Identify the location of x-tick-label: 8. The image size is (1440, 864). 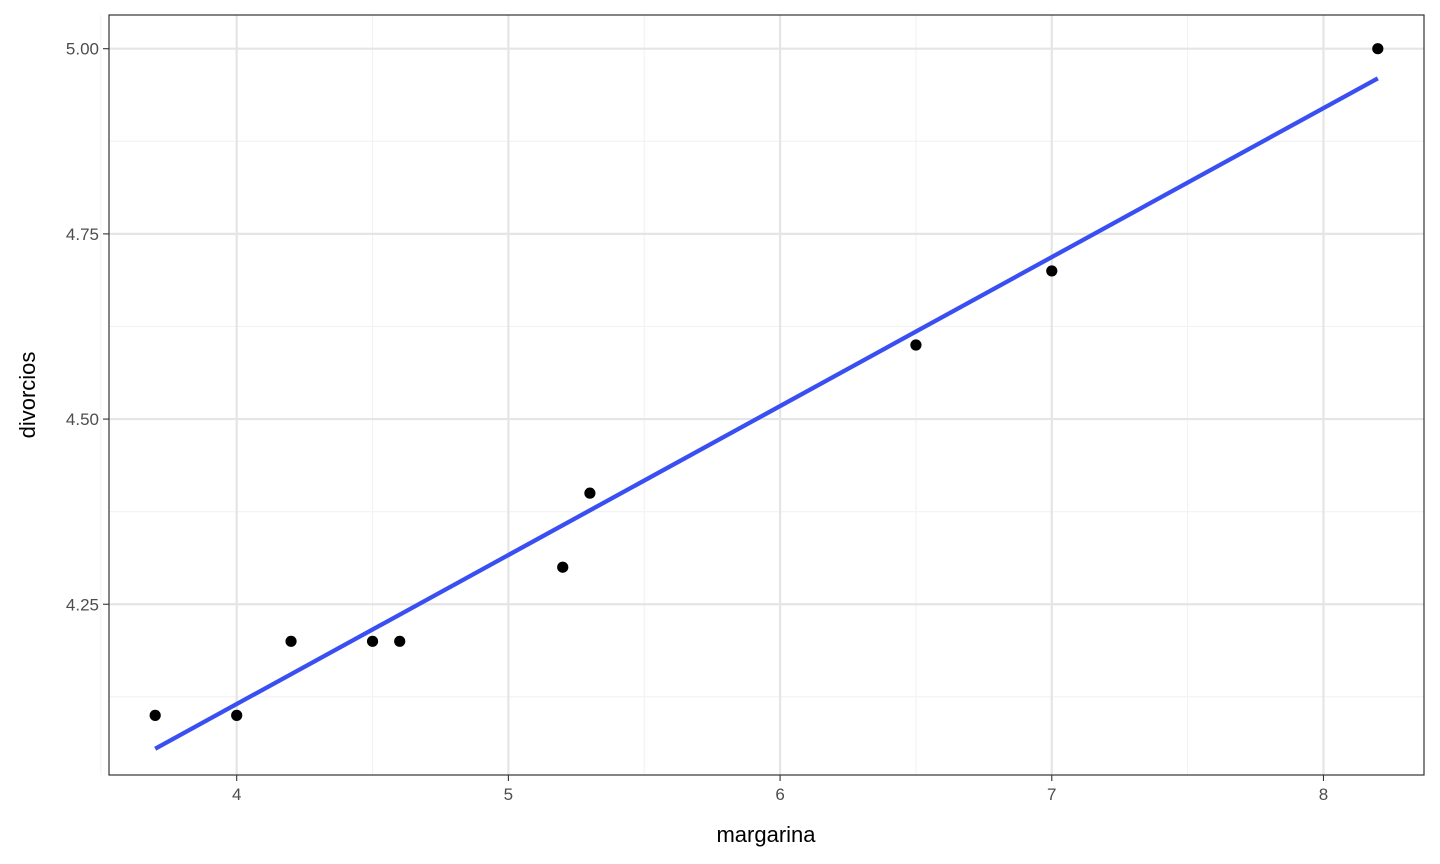
(1323, 794).